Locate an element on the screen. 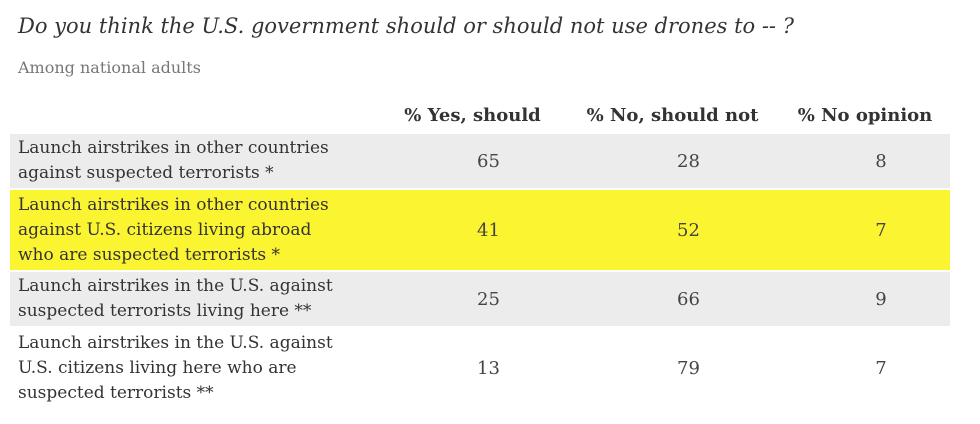 This screenshot has height=424, width=980. cell-no: 66 is located at coordinates (688, 299).